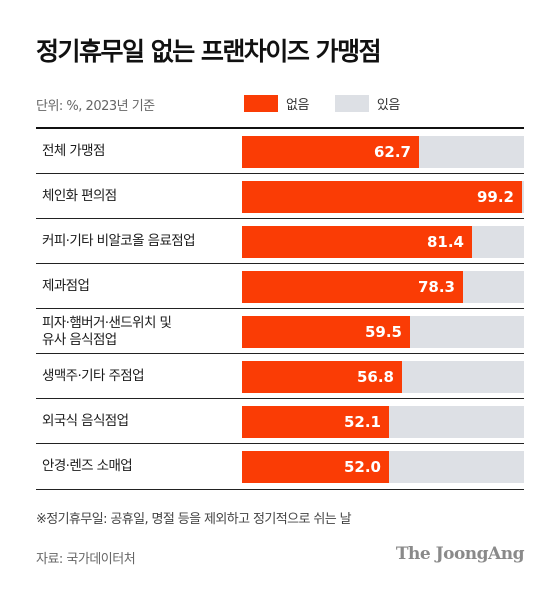 The height and width of the screenshot is (594, 560). What do you see at coordinates (209, 51) in the screenshot?
I see `chart-title: 정기휴무일 없는 프랜차이즈 가맹점` at bounding box center [209, 51].